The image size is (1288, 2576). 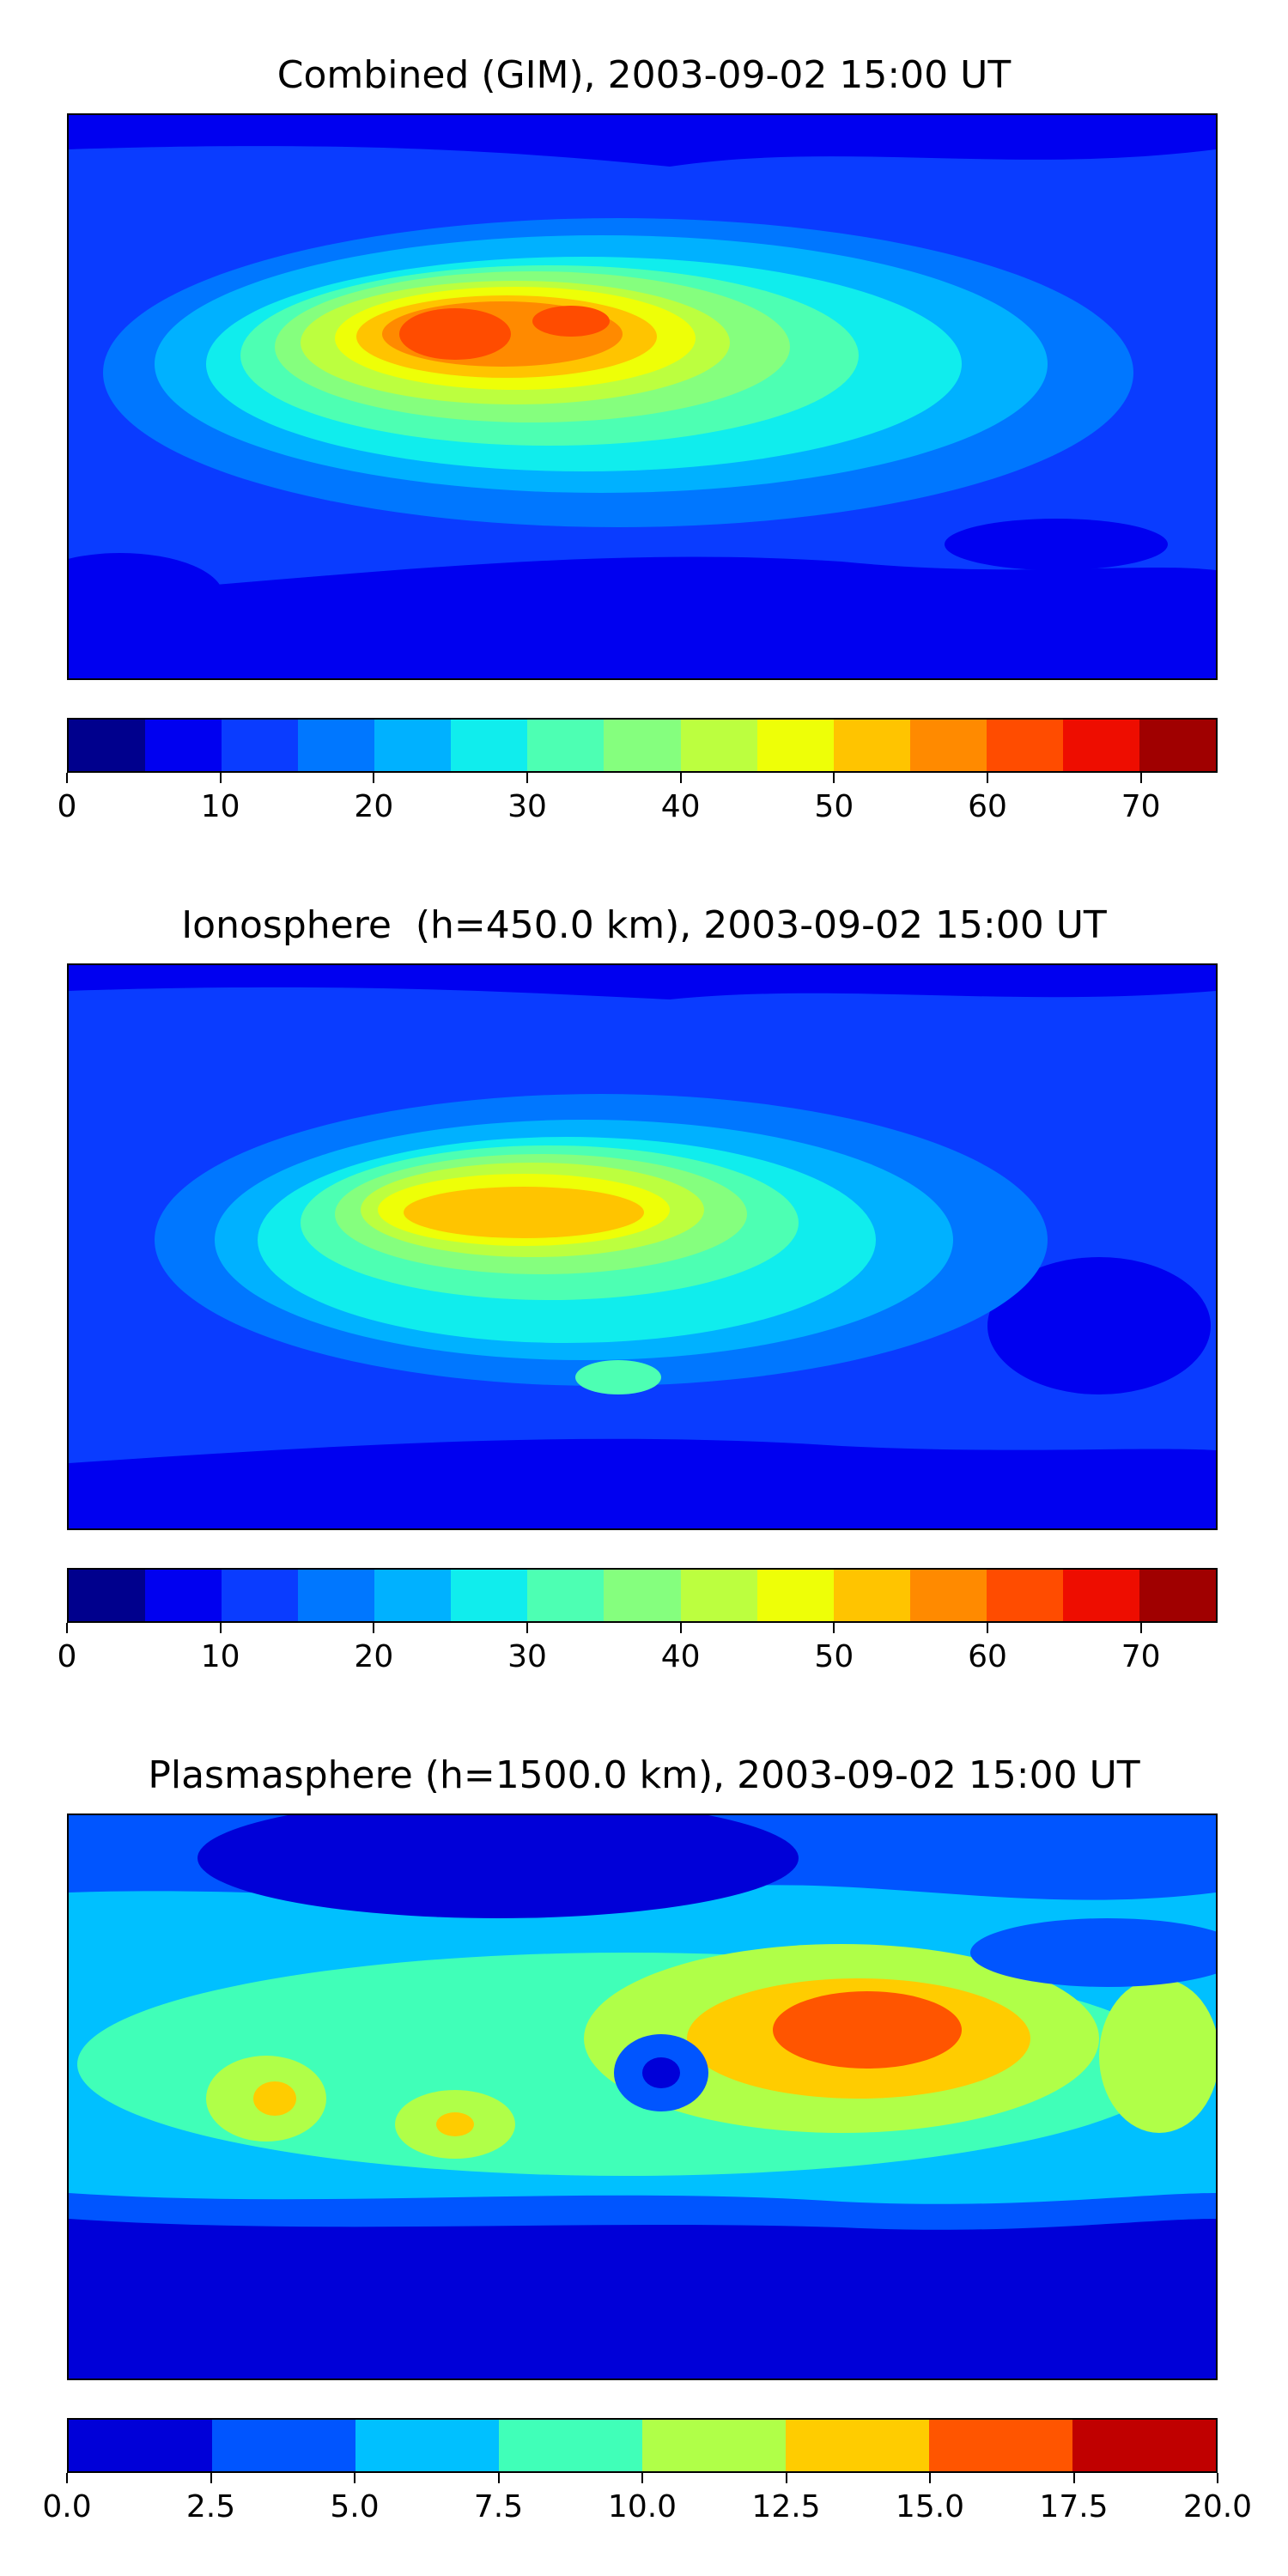 What do you see at coordinates (642, 2507) in the screenshot?
I see `colorbar-tick-label: 10.0` at bounding box center [642, 2507].